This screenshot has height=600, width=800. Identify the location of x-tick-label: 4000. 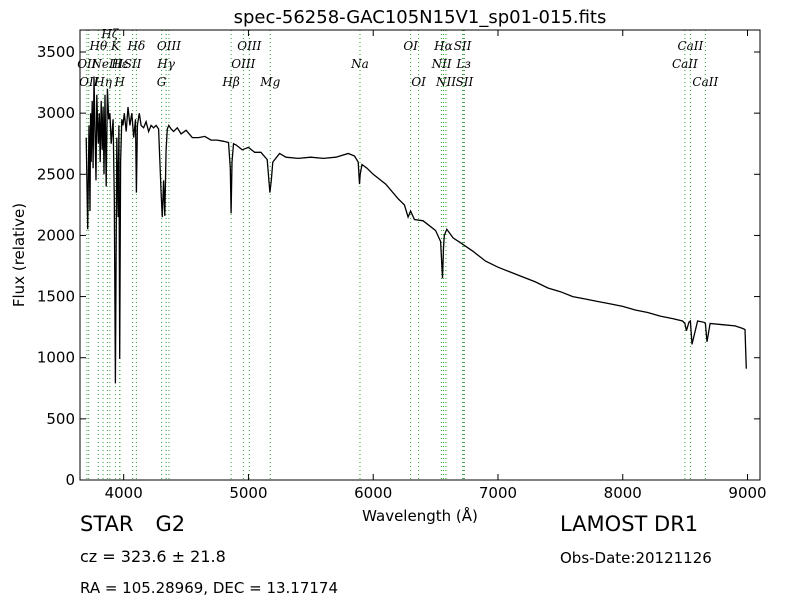
(124, 493).